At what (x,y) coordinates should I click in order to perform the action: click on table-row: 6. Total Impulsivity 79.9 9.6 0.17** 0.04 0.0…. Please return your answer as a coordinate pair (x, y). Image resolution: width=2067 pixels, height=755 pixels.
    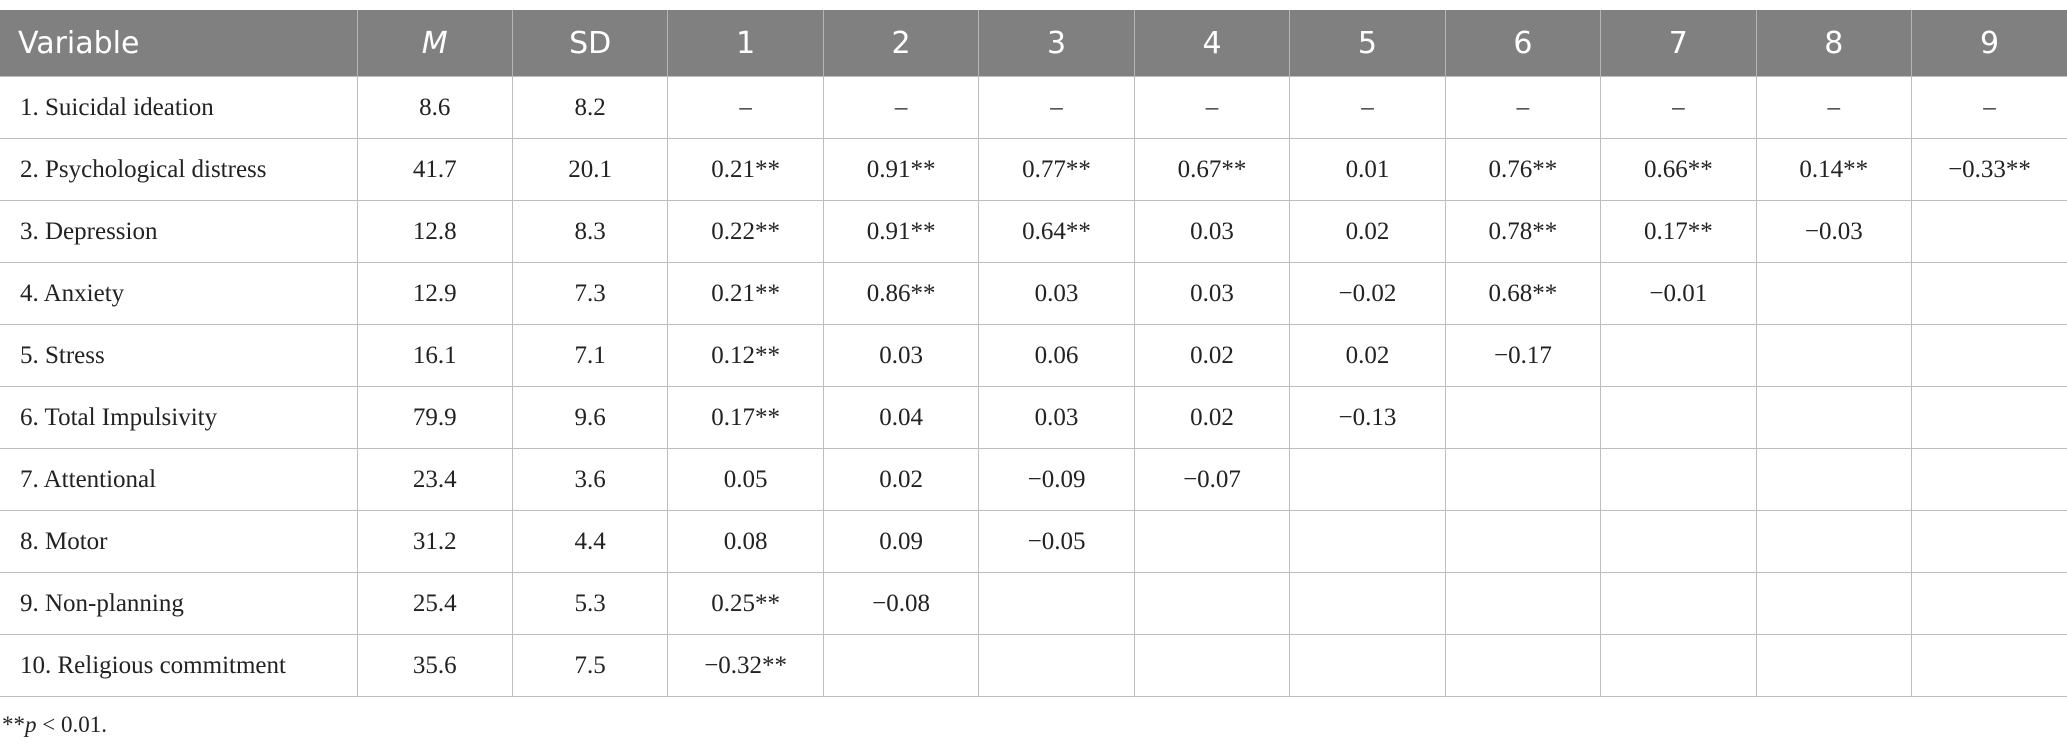
    Looking at the image, I should click on (1033, 417).